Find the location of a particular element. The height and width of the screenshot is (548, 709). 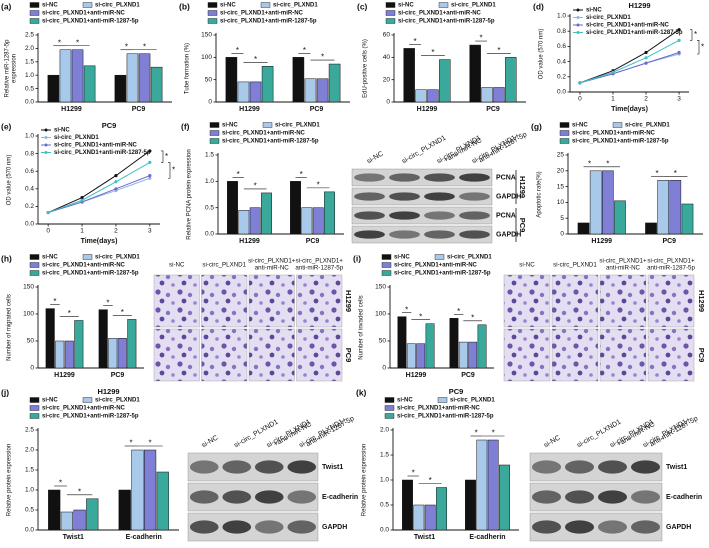

panel-label: (c) is located at coordinates (362, 6).